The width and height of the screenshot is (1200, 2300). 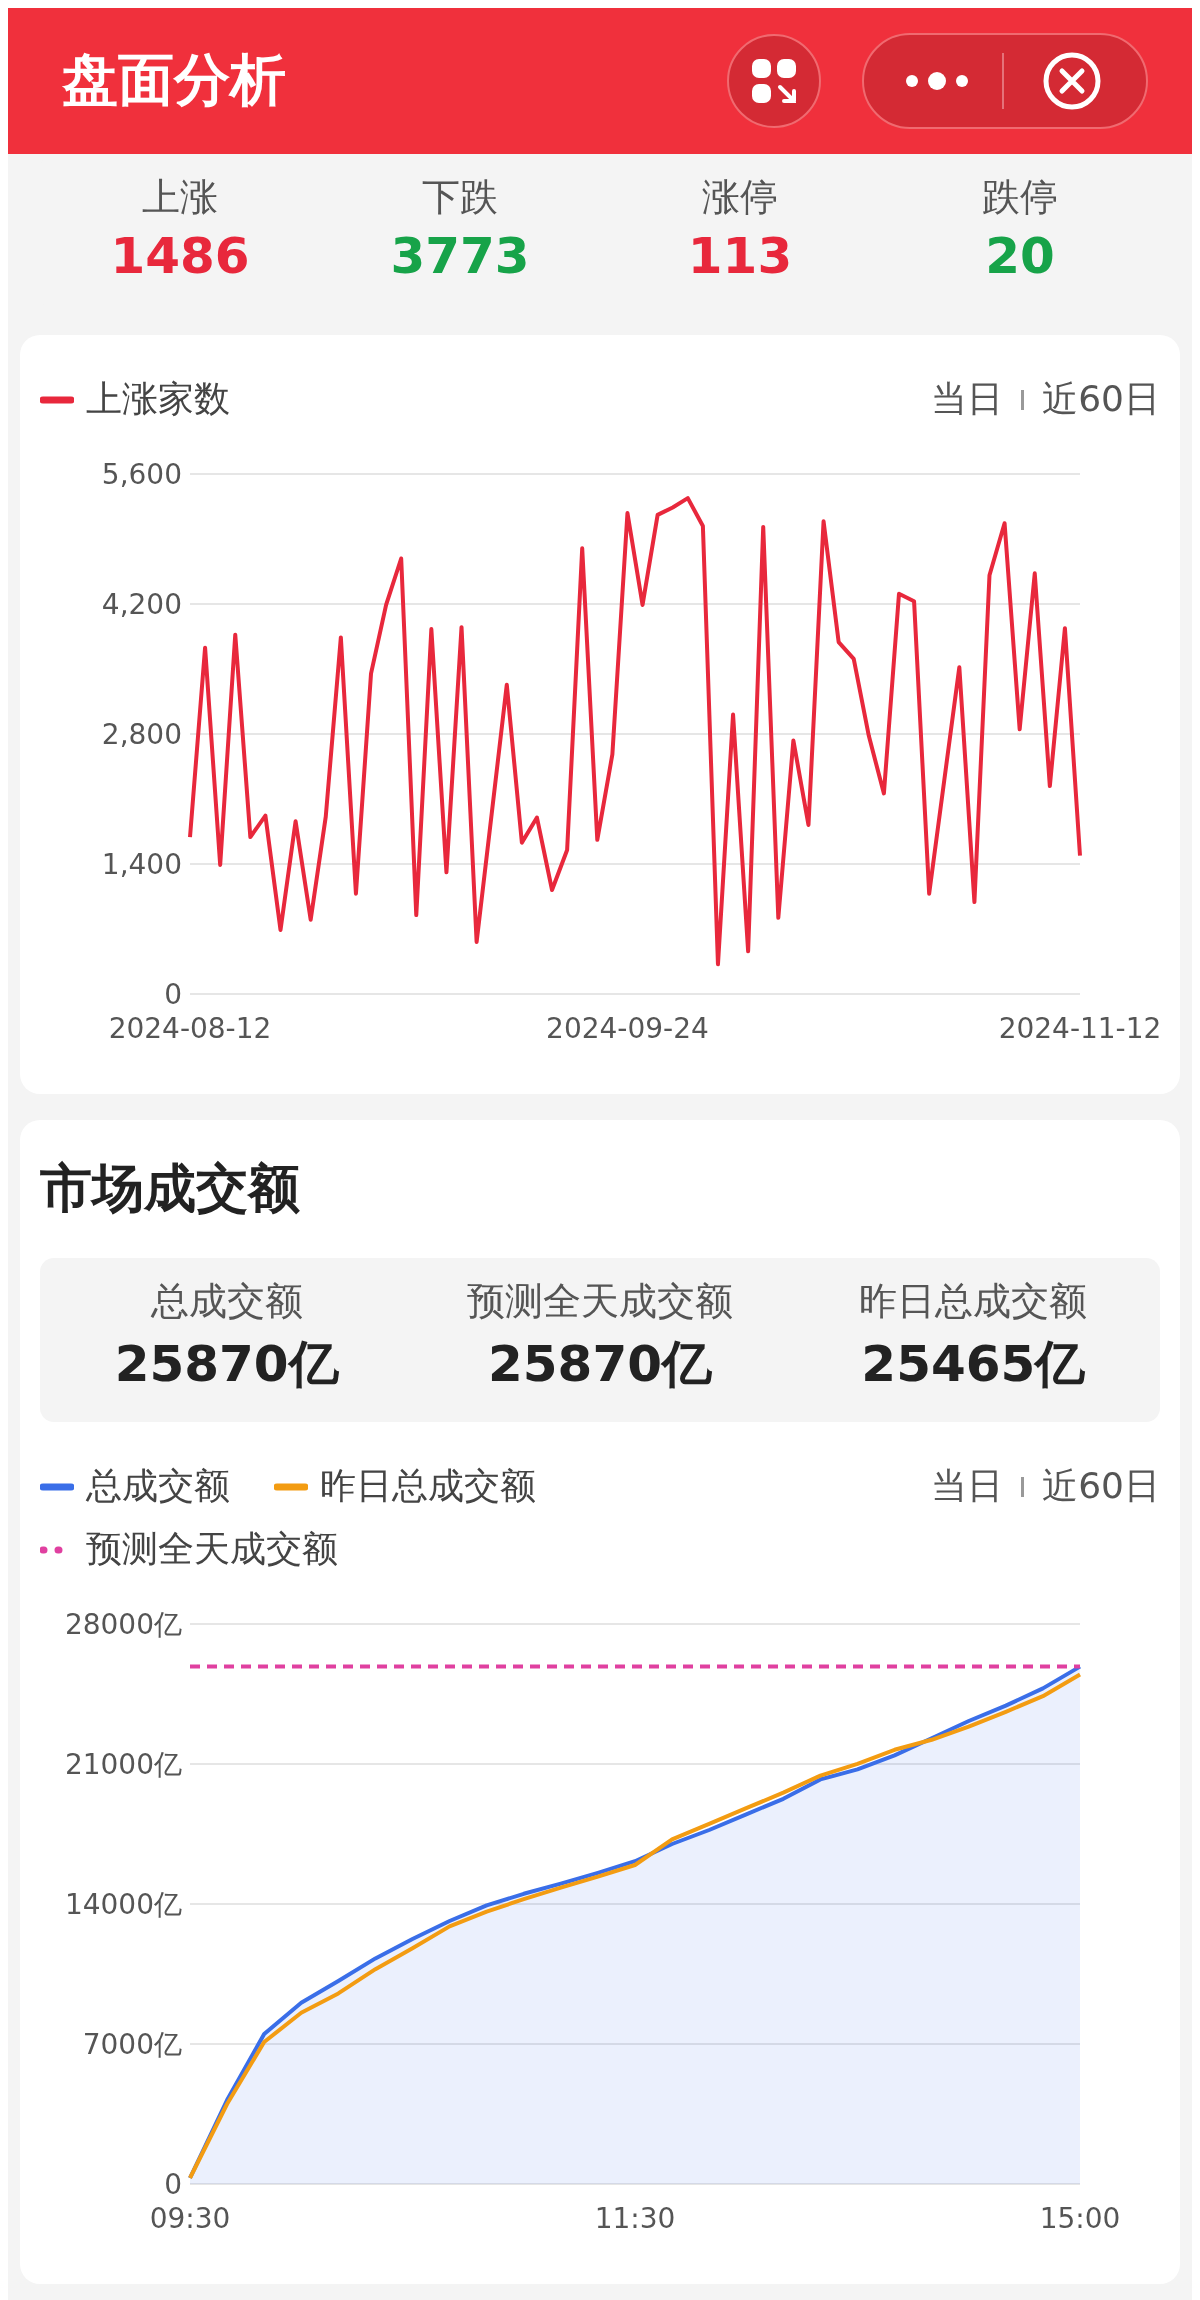 I want to click on x-tick-label: 11:30, so click(x=635, y=2218).